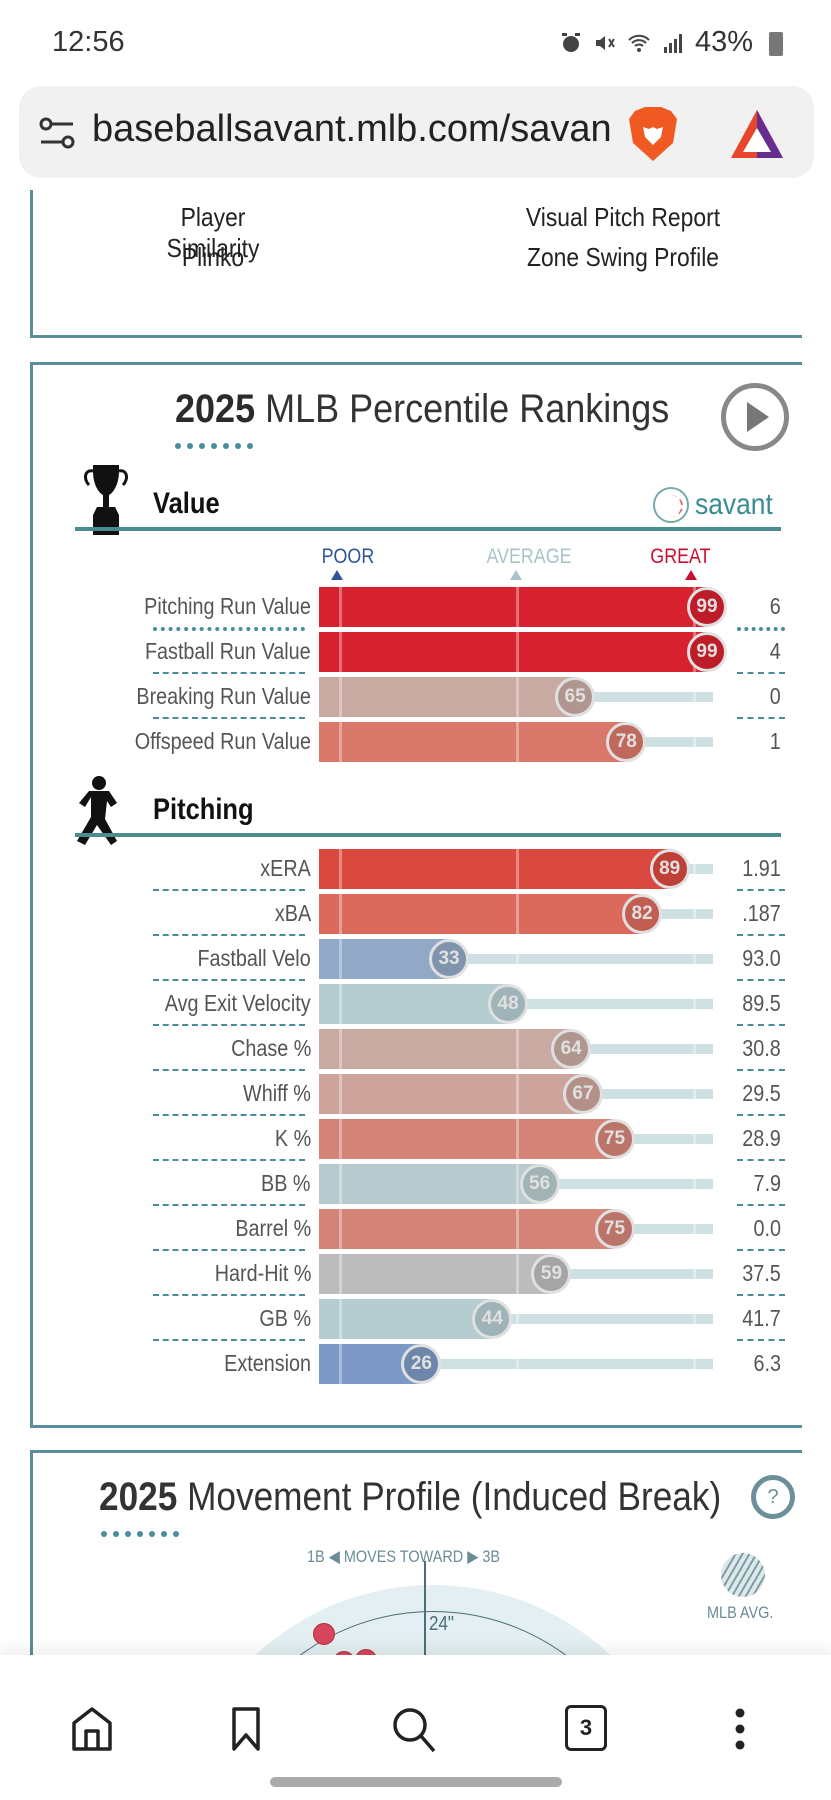 The height and width of the screenshot is (1800, 831). What do you see at coordinates (419, 742) in the screenshot?
I see `percentile-row: Offspeed Run Value 78 1` at bounding box center [419, 742].